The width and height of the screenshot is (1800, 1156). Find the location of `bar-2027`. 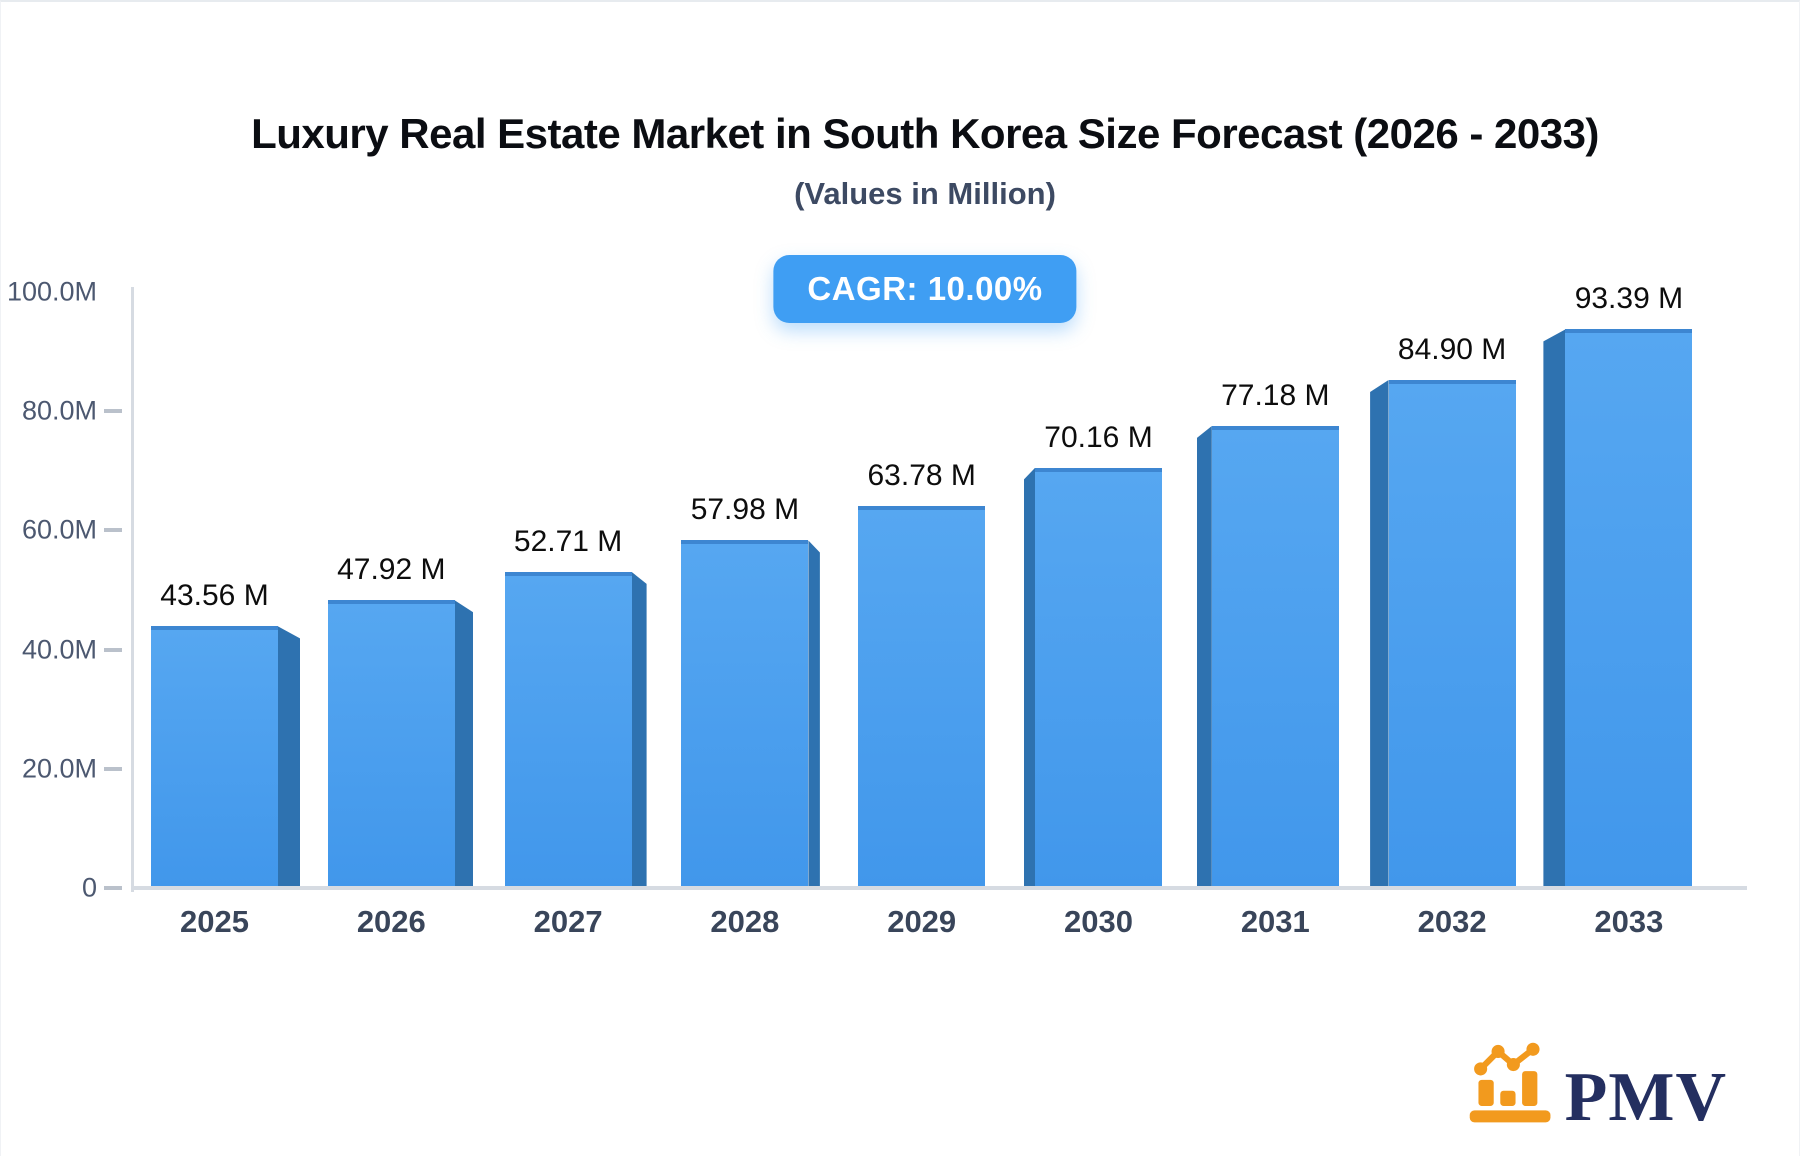

bar-2027 is located at coordinates (568, 728).